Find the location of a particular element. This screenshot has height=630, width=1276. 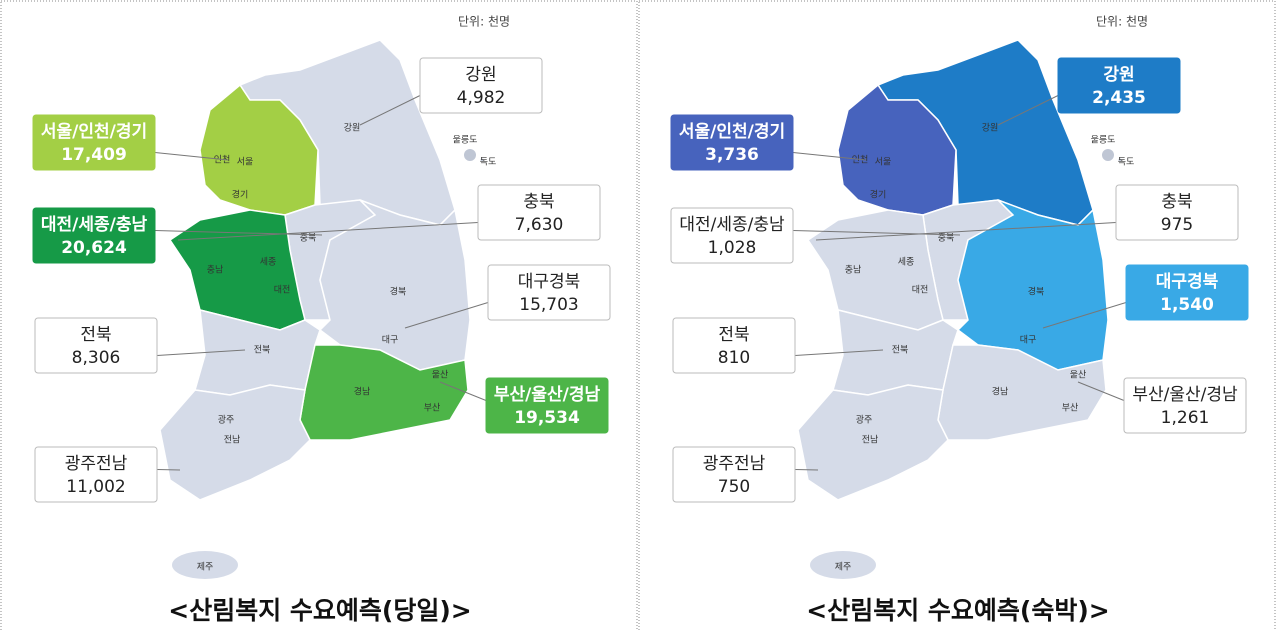

callout-value: 1,028 is located at coordinates (732, 248).